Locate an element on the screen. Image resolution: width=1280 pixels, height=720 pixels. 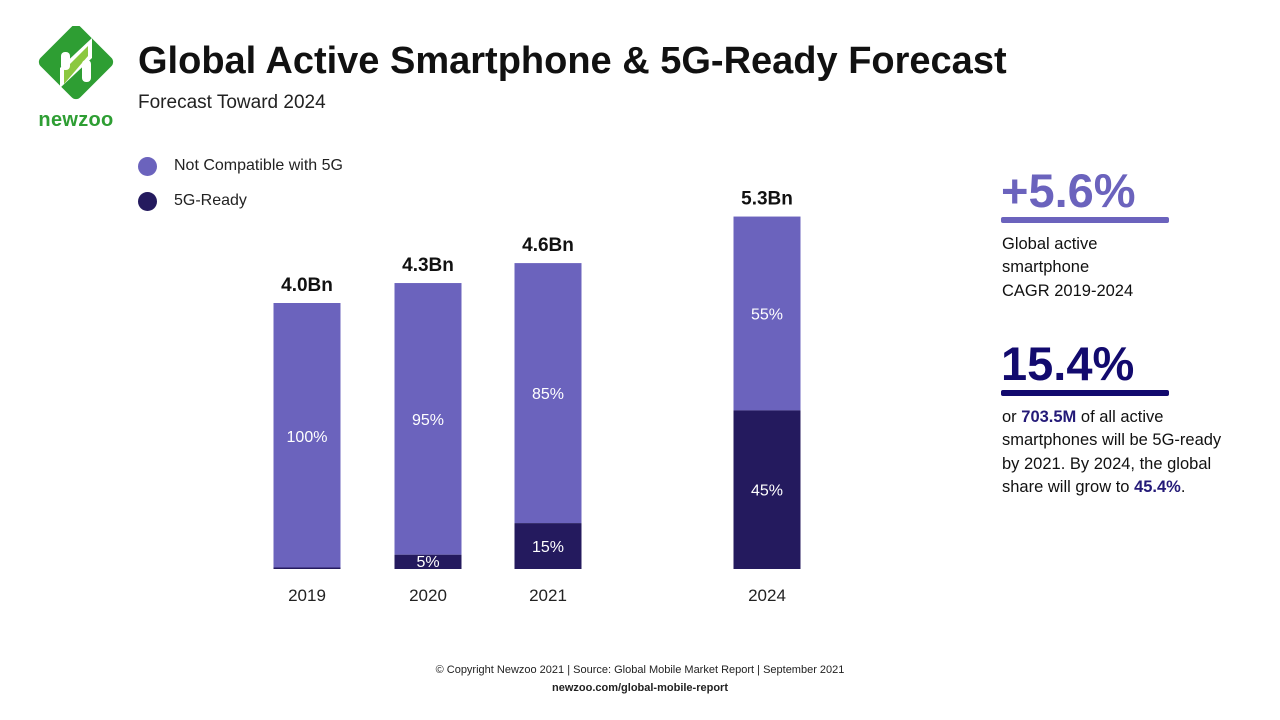
legend-swatch-5g-ready is located at coordinates (147, 201).